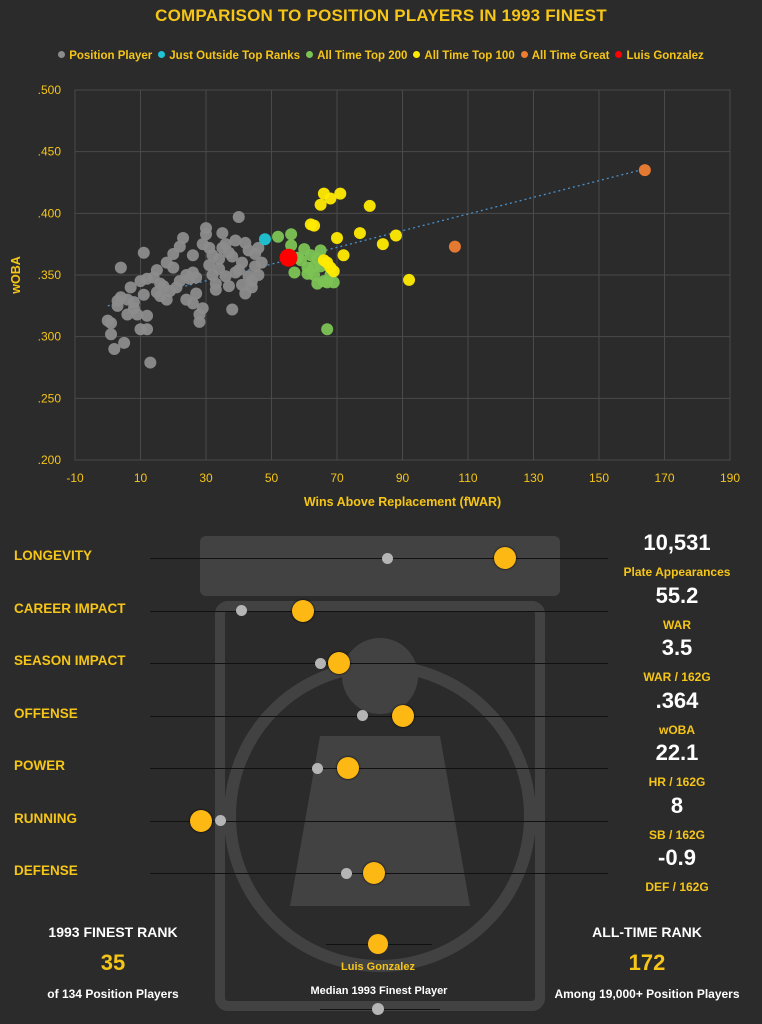  What do you see at coordinates (70, 660) in the screenshot?
I see `metric-label: SEASON IMPACT` at bounding box center [70, 660].